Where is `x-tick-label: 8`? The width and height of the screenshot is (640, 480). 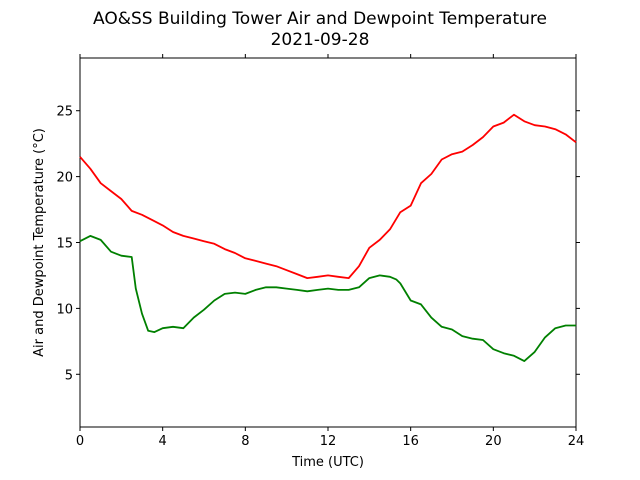
x-tick-label: 8 is located at coordinates (245, 441).